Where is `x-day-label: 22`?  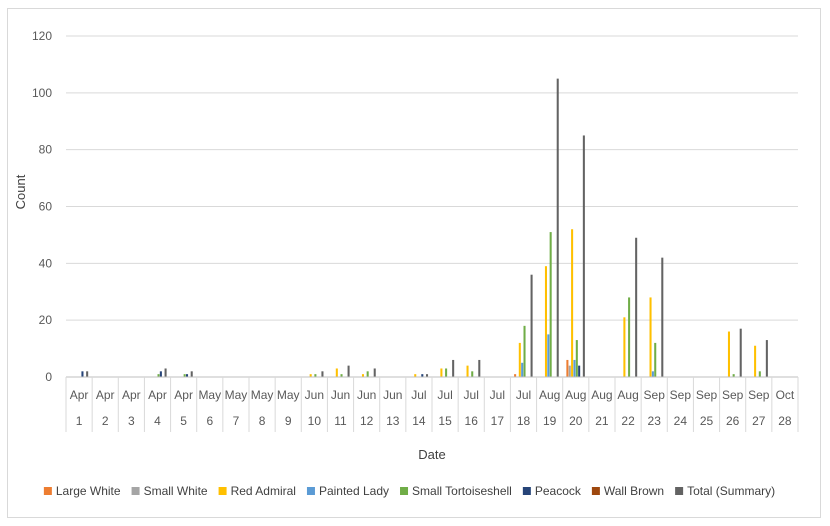 x-day-label: 22 is located at coordinates (628, 421).